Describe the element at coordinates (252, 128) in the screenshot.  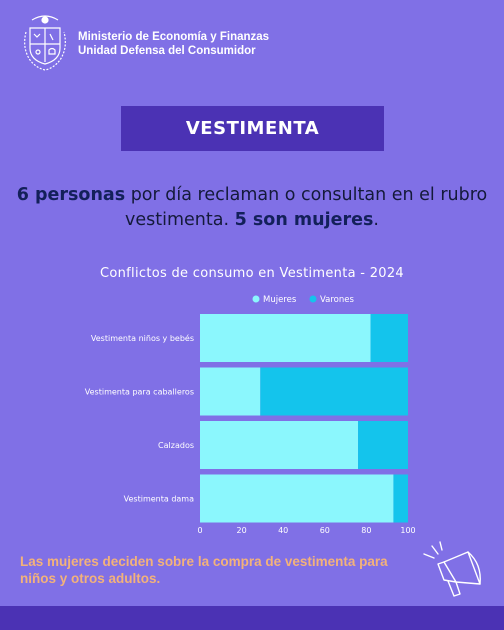
I see `section-title: VESTIMENTA` at that location.